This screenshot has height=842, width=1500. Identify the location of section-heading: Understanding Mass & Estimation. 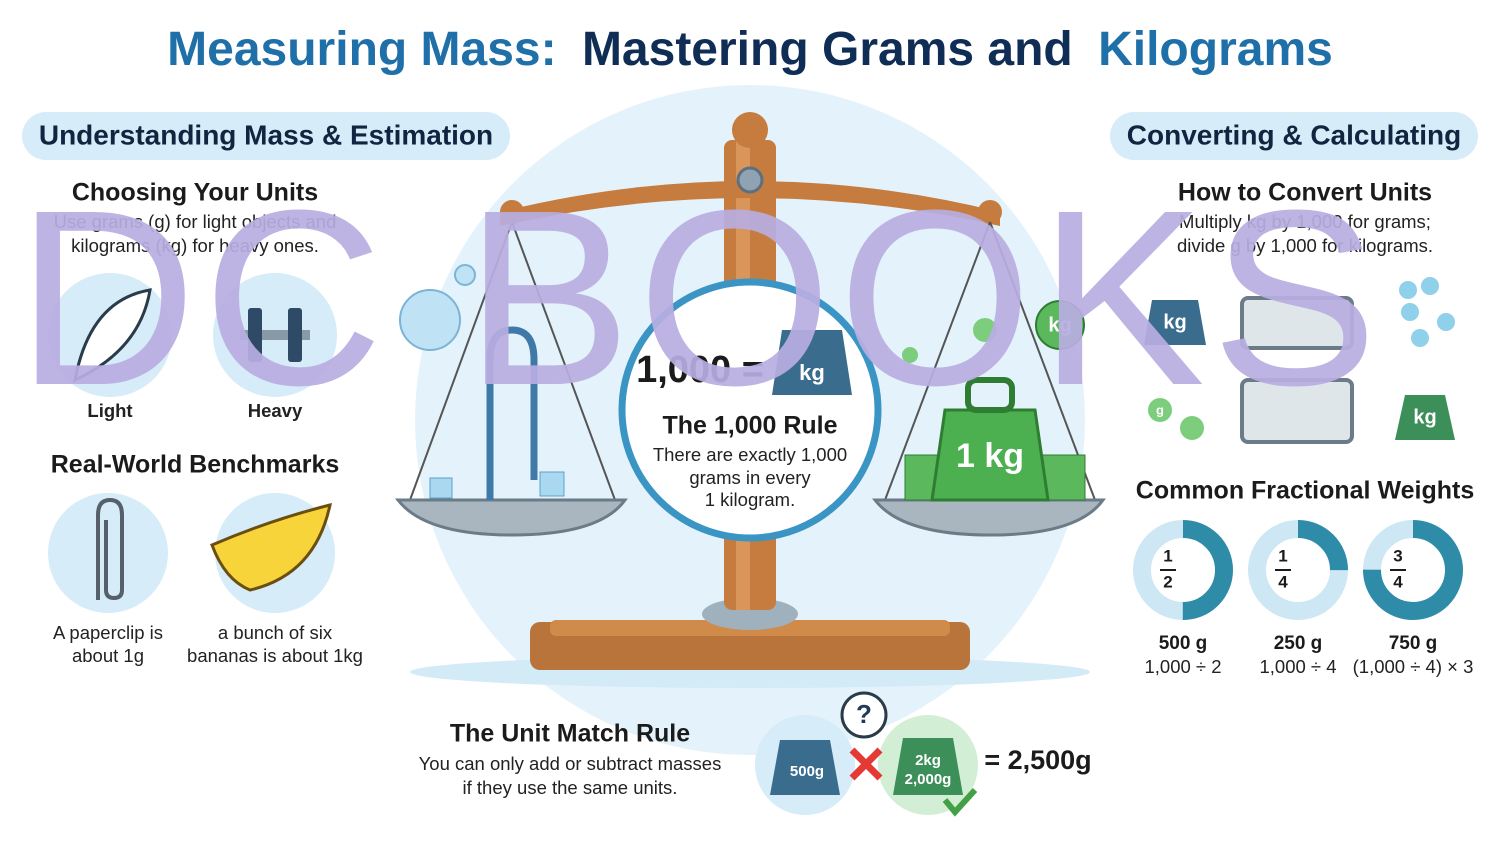
(266, 134).